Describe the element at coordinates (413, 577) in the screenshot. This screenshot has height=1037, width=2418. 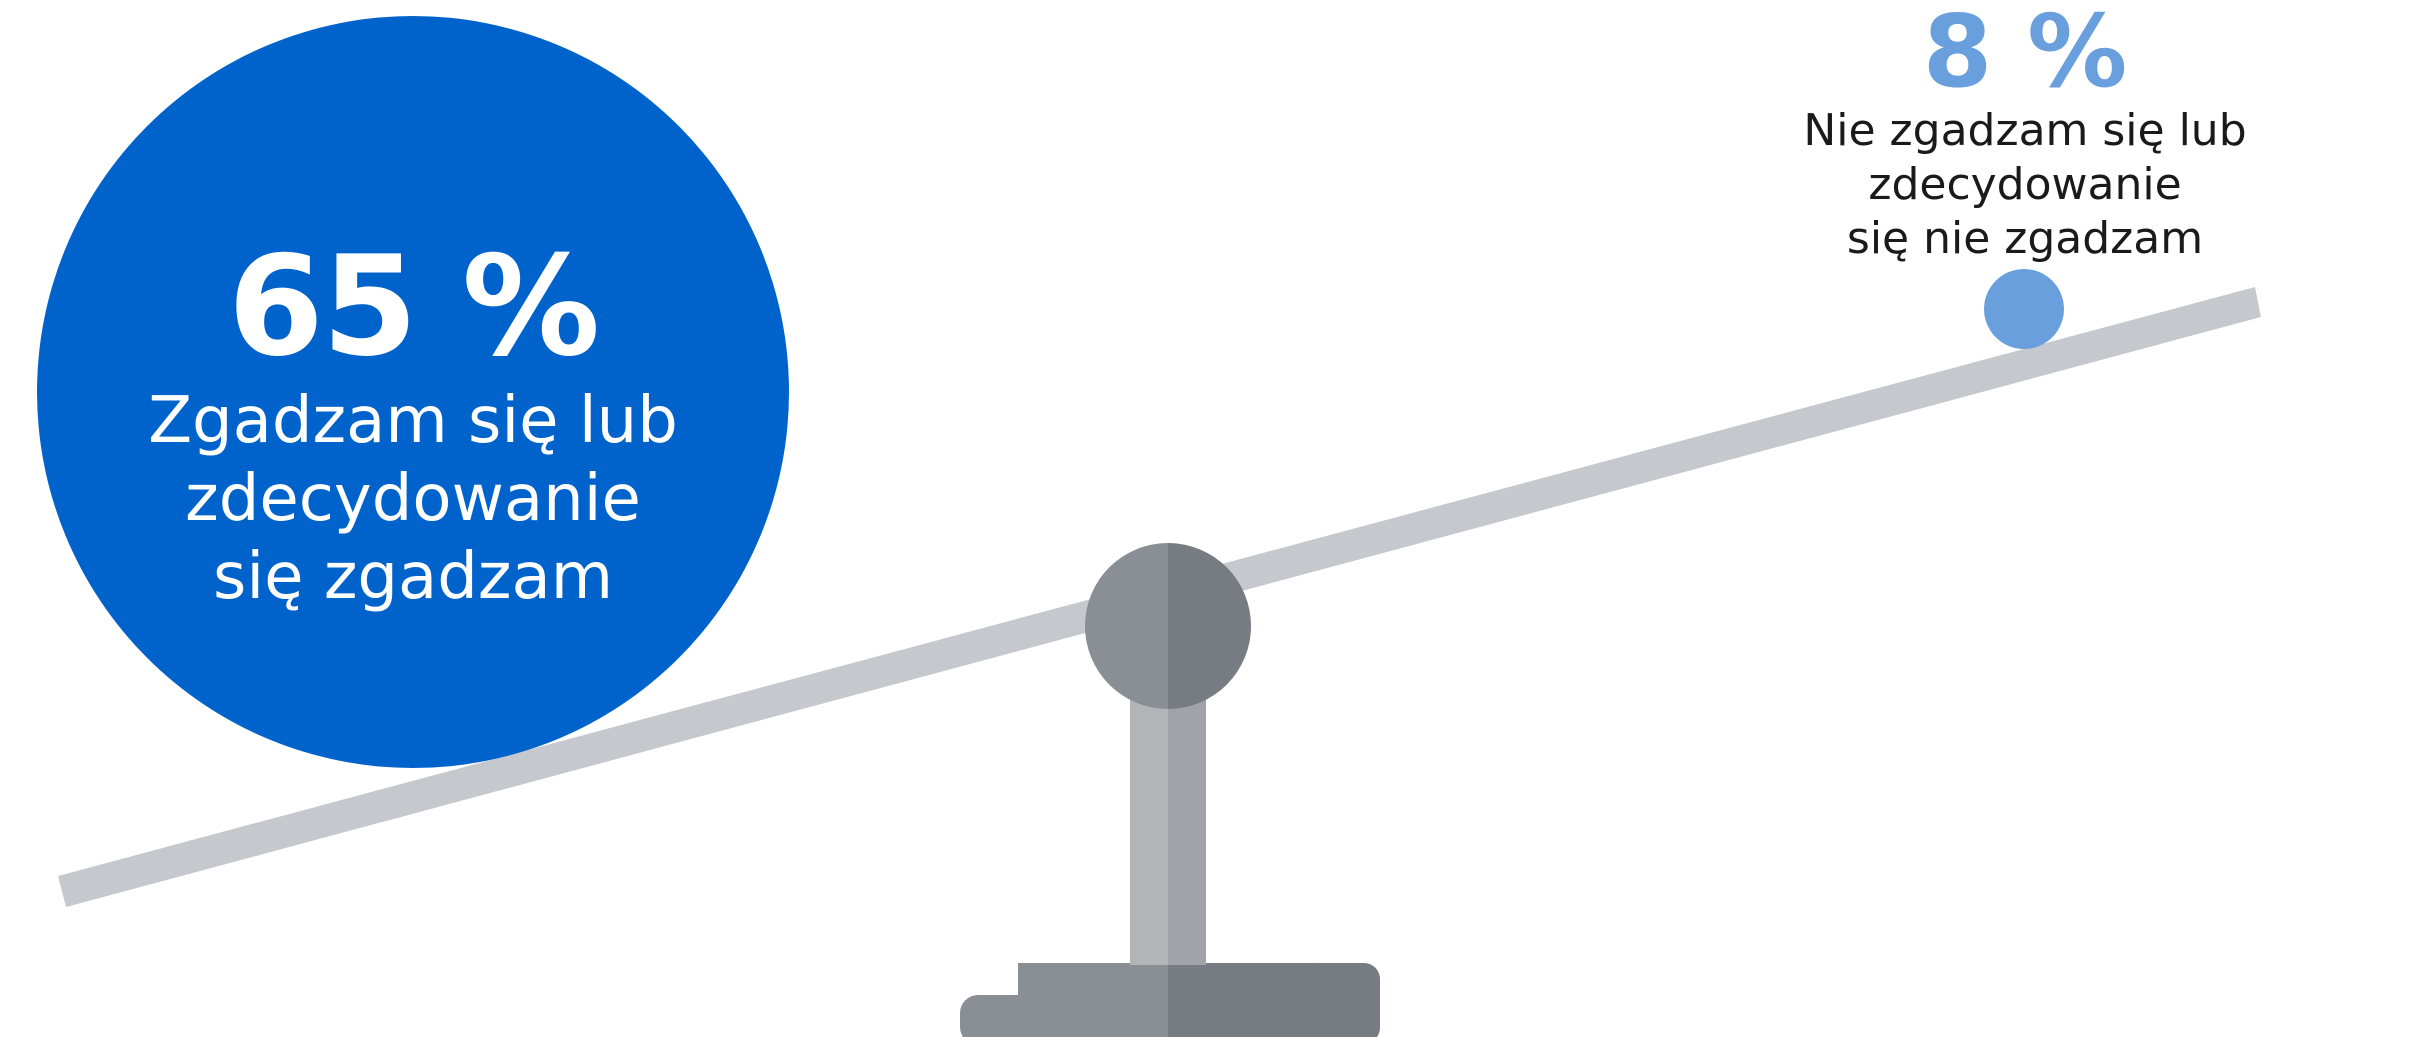
I see `agree-label-line-3: się zgadzam` at that location.